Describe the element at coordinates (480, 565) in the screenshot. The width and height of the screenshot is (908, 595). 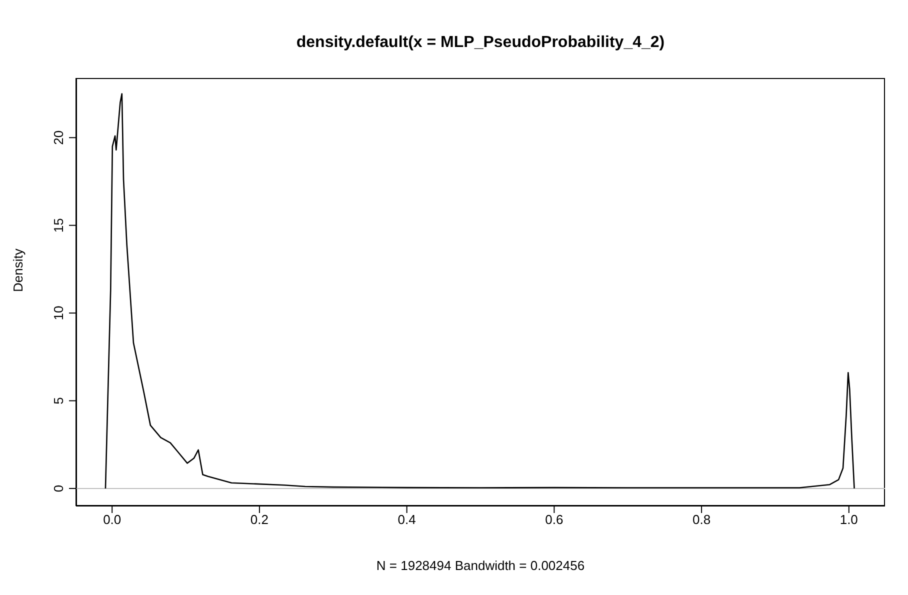
I see `x-axis-title: N = 1928494 Bandwidth = 0.002456` at that location.